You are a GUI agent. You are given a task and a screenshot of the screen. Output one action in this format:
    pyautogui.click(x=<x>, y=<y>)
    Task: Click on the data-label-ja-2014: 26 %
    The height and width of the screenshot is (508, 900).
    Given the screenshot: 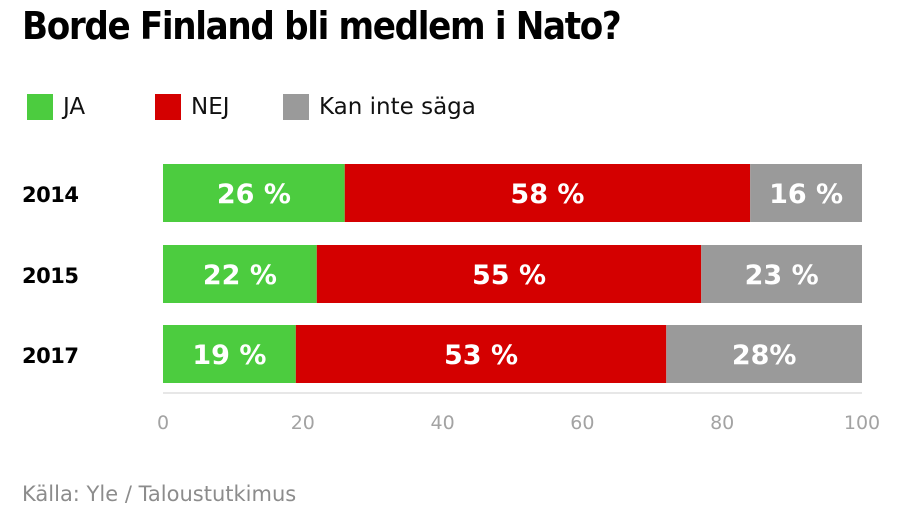 What is the action you would take?
    pyautogui.click(x=254, y=194)
    